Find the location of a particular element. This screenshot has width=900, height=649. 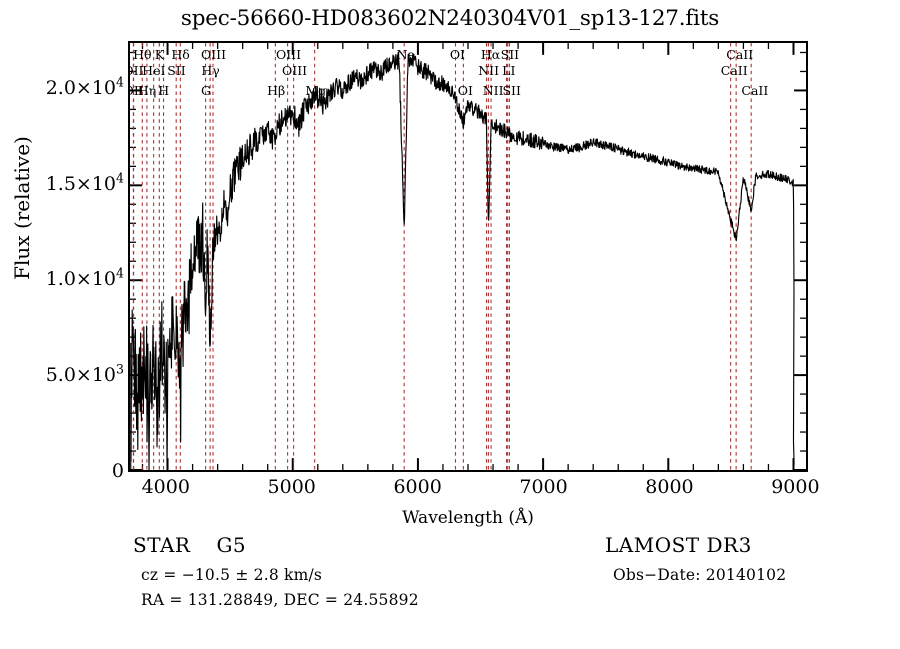

spectral-line-label: G is located at coordinates (206, 90).